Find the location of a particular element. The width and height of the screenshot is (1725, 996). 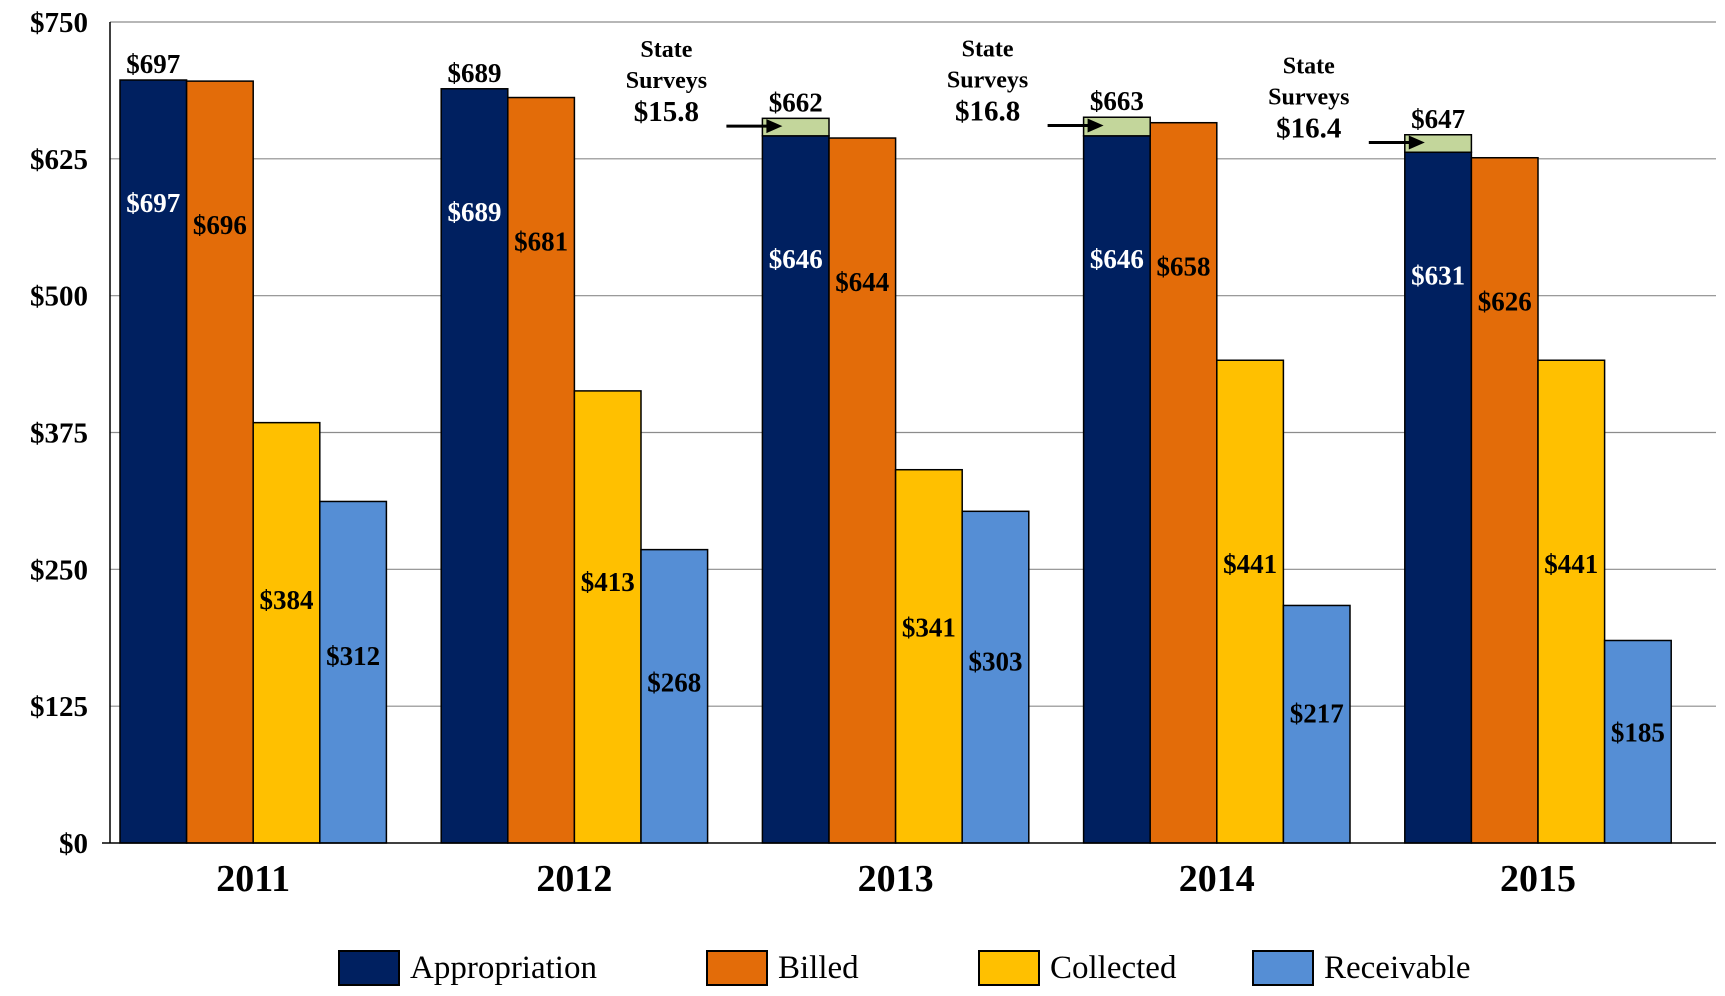

y-tick-label: $375 is located at coordinates (59, 434).